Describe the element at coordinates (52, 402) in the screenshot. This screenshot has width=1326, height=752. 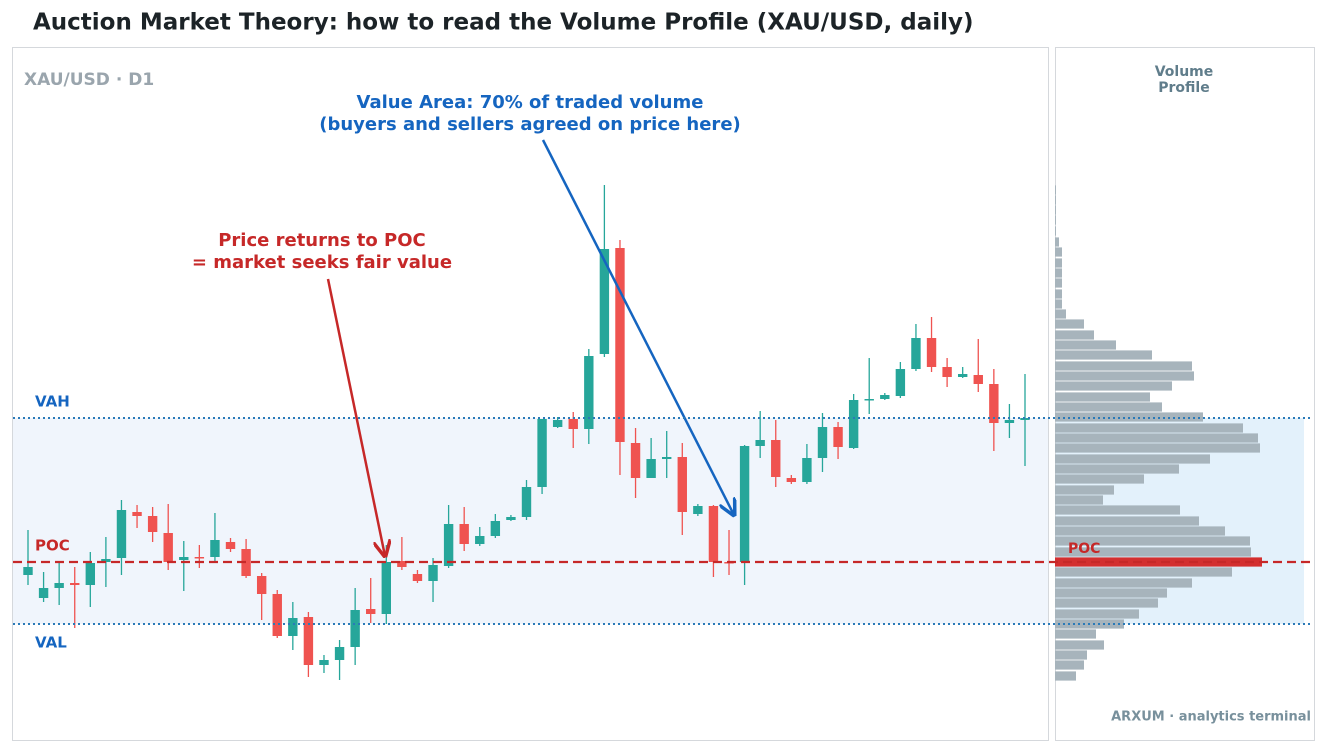
I see `level-label: VAH` at that location.